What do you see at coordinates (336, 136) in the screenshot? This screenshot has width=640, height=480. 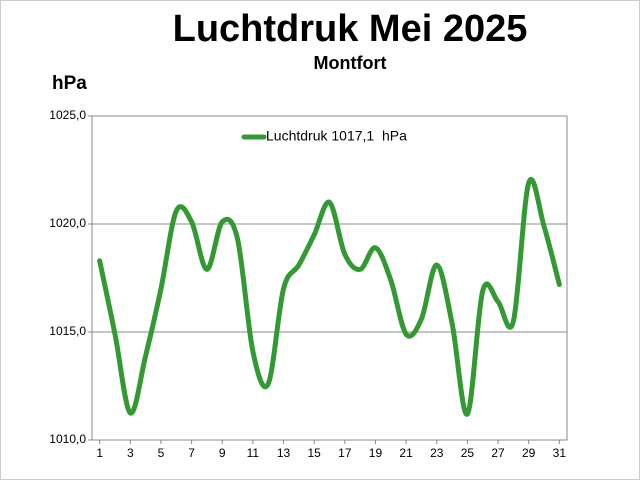 I see `legend-label: Luchtdruk 1017,1 hPa` at bounding box center [336, 136].